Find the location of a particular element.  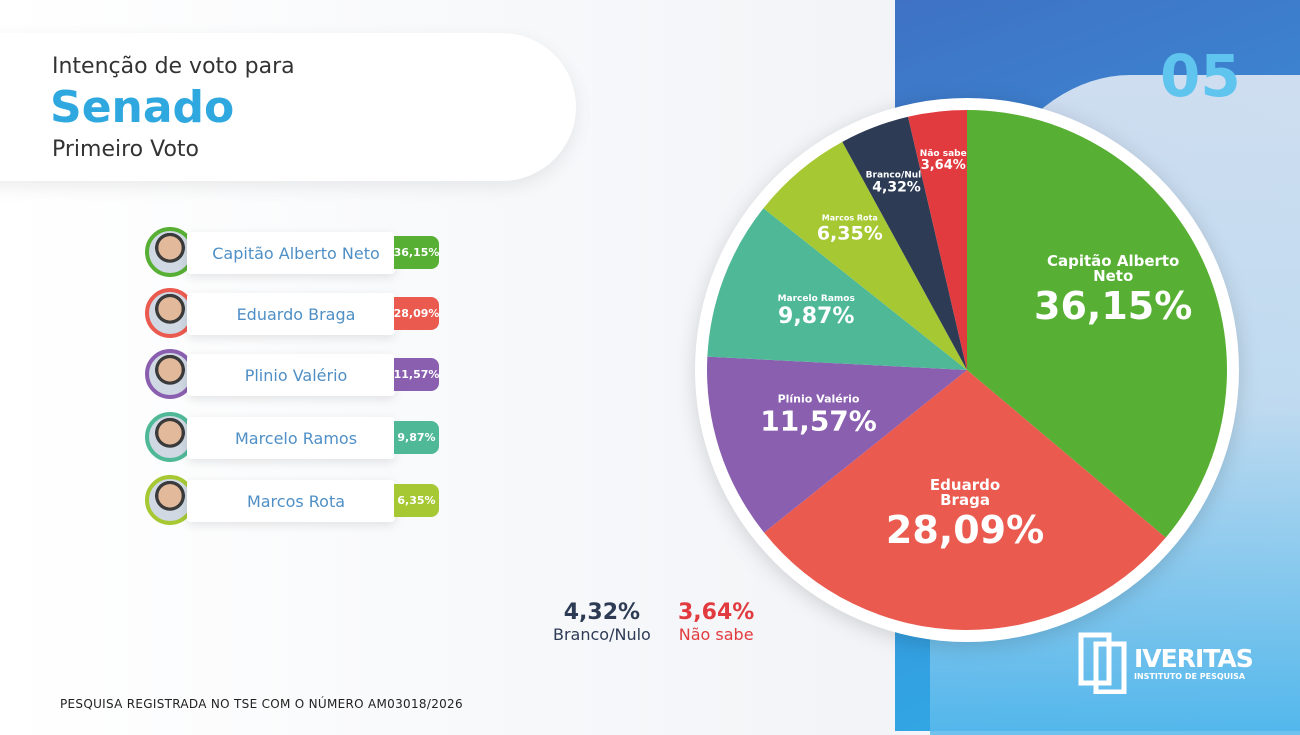

pie-category-label: Neto is located at coordinates (1113, 276).